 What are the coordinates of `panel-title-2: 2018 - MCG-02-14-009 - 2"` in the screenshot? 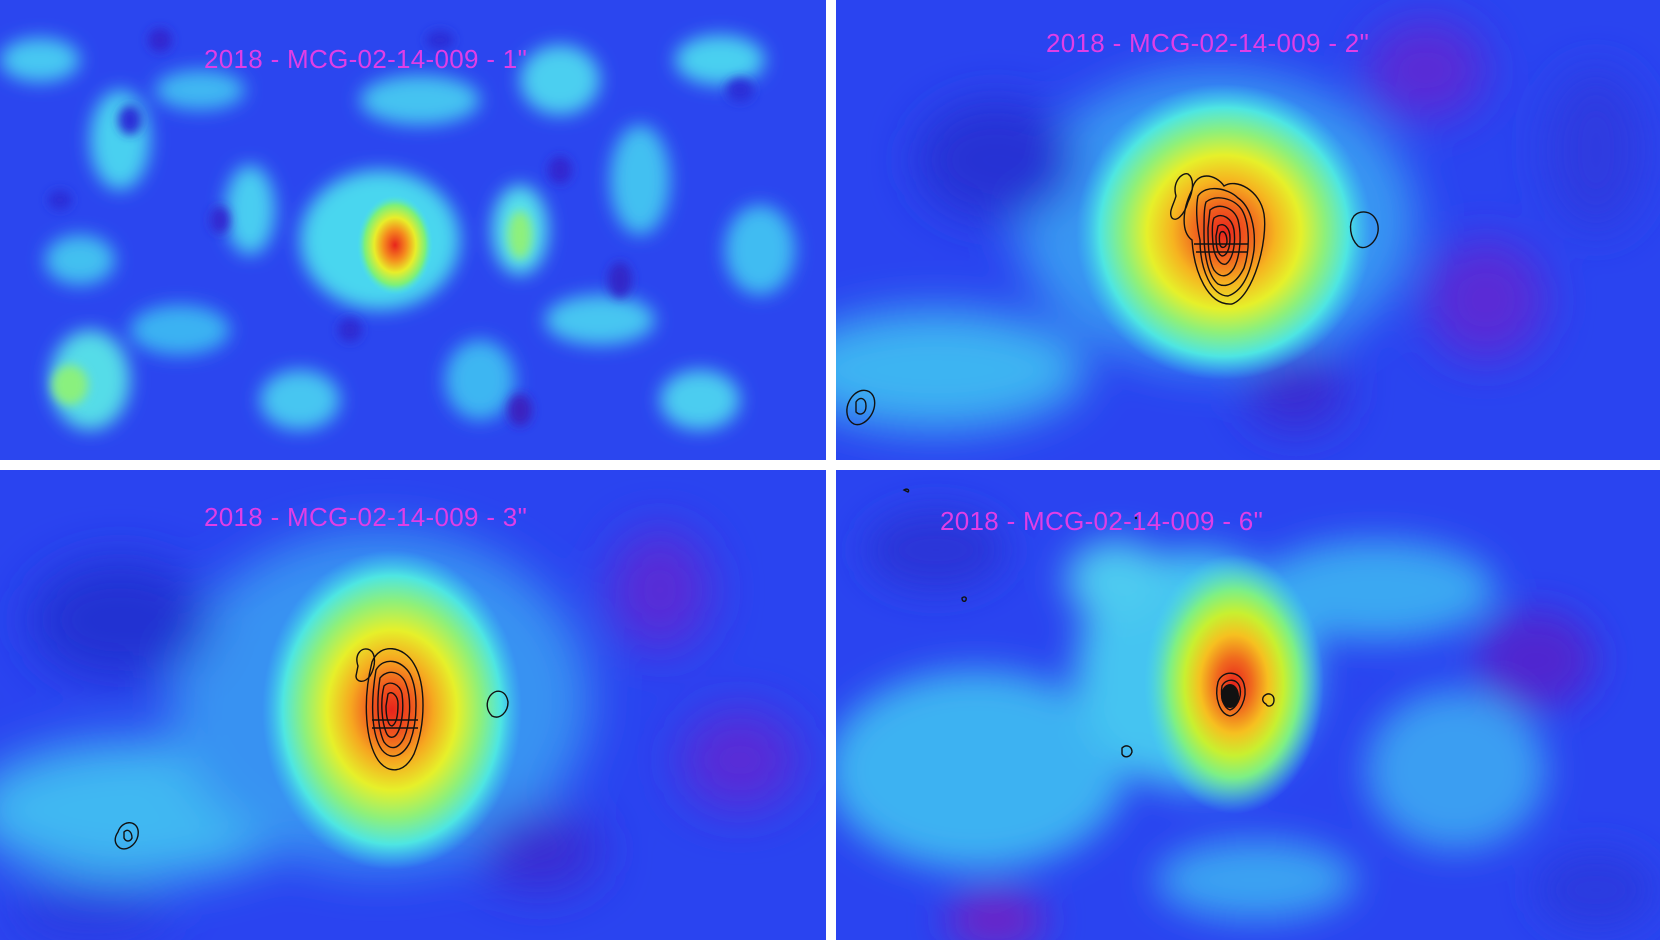 It's located at (1208, 43).